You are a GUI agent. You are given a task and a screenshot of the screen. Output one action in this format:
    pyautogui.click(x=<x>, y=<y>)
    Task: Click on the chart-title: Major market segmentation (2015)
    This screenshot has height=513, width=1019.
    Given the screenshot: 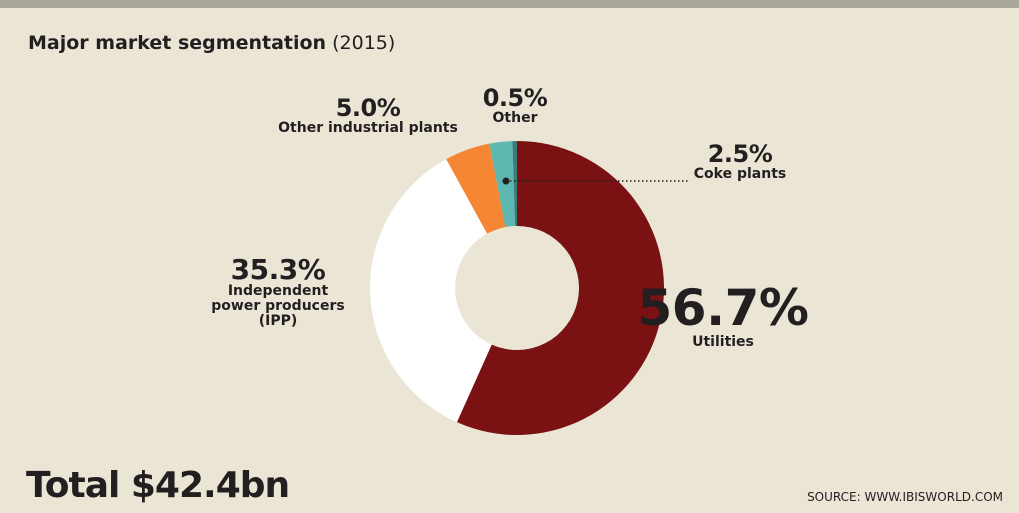 What is the action you would take?
    pyautogui.click(x=211, y=43)
    